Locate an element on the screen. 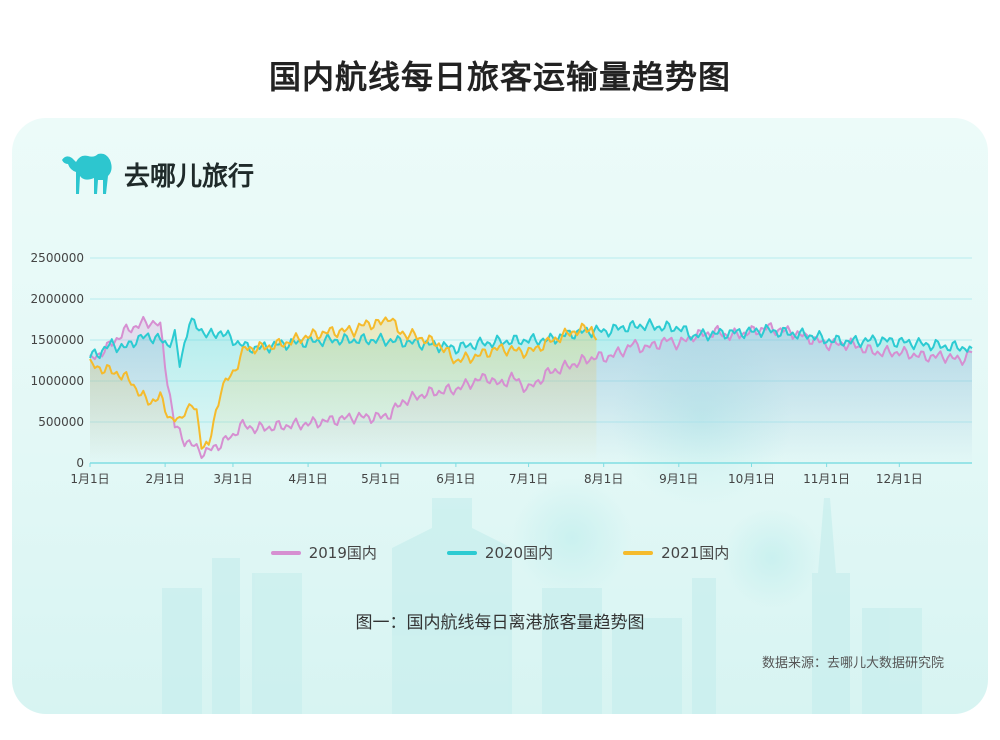 Image resolution: width=1000 pixels, height=740 pixels. brand-name: 去哪儿旅行 is located at coordinates (189, 176).